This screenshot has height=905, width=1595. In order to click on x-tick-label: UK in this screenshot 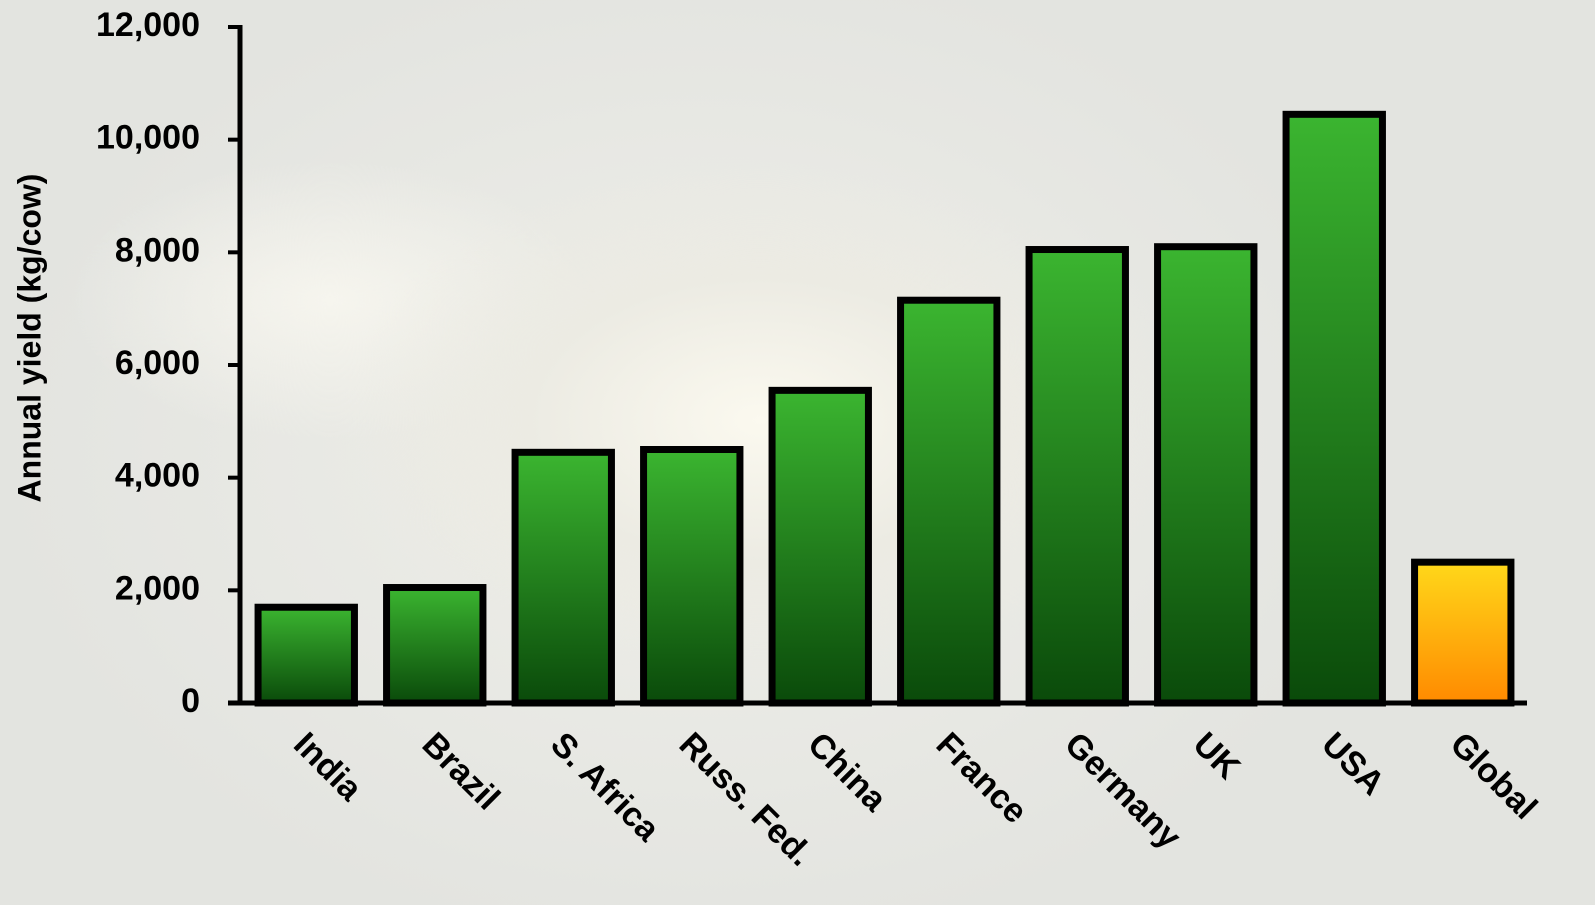, I will do `click(1217, 756)`.